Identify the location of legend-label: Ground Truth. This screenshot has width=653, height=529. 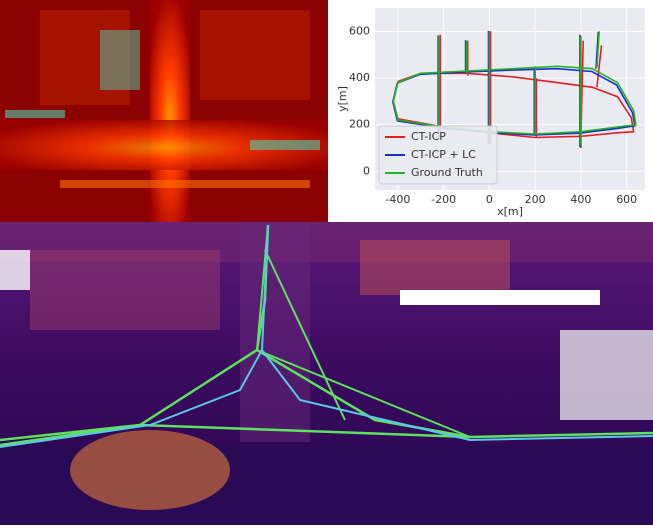
(447, 172).